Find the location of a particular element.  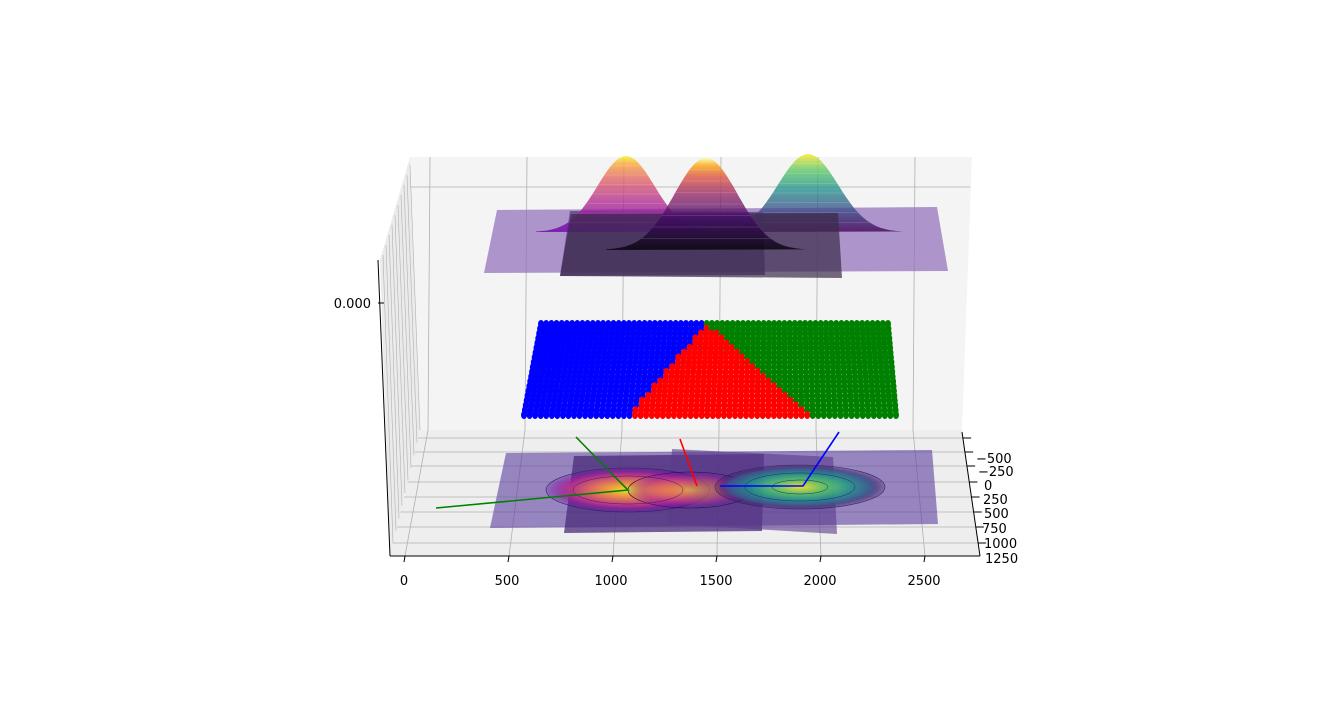

y-tick-label: 1000 is located at coordinates (1000, 544).